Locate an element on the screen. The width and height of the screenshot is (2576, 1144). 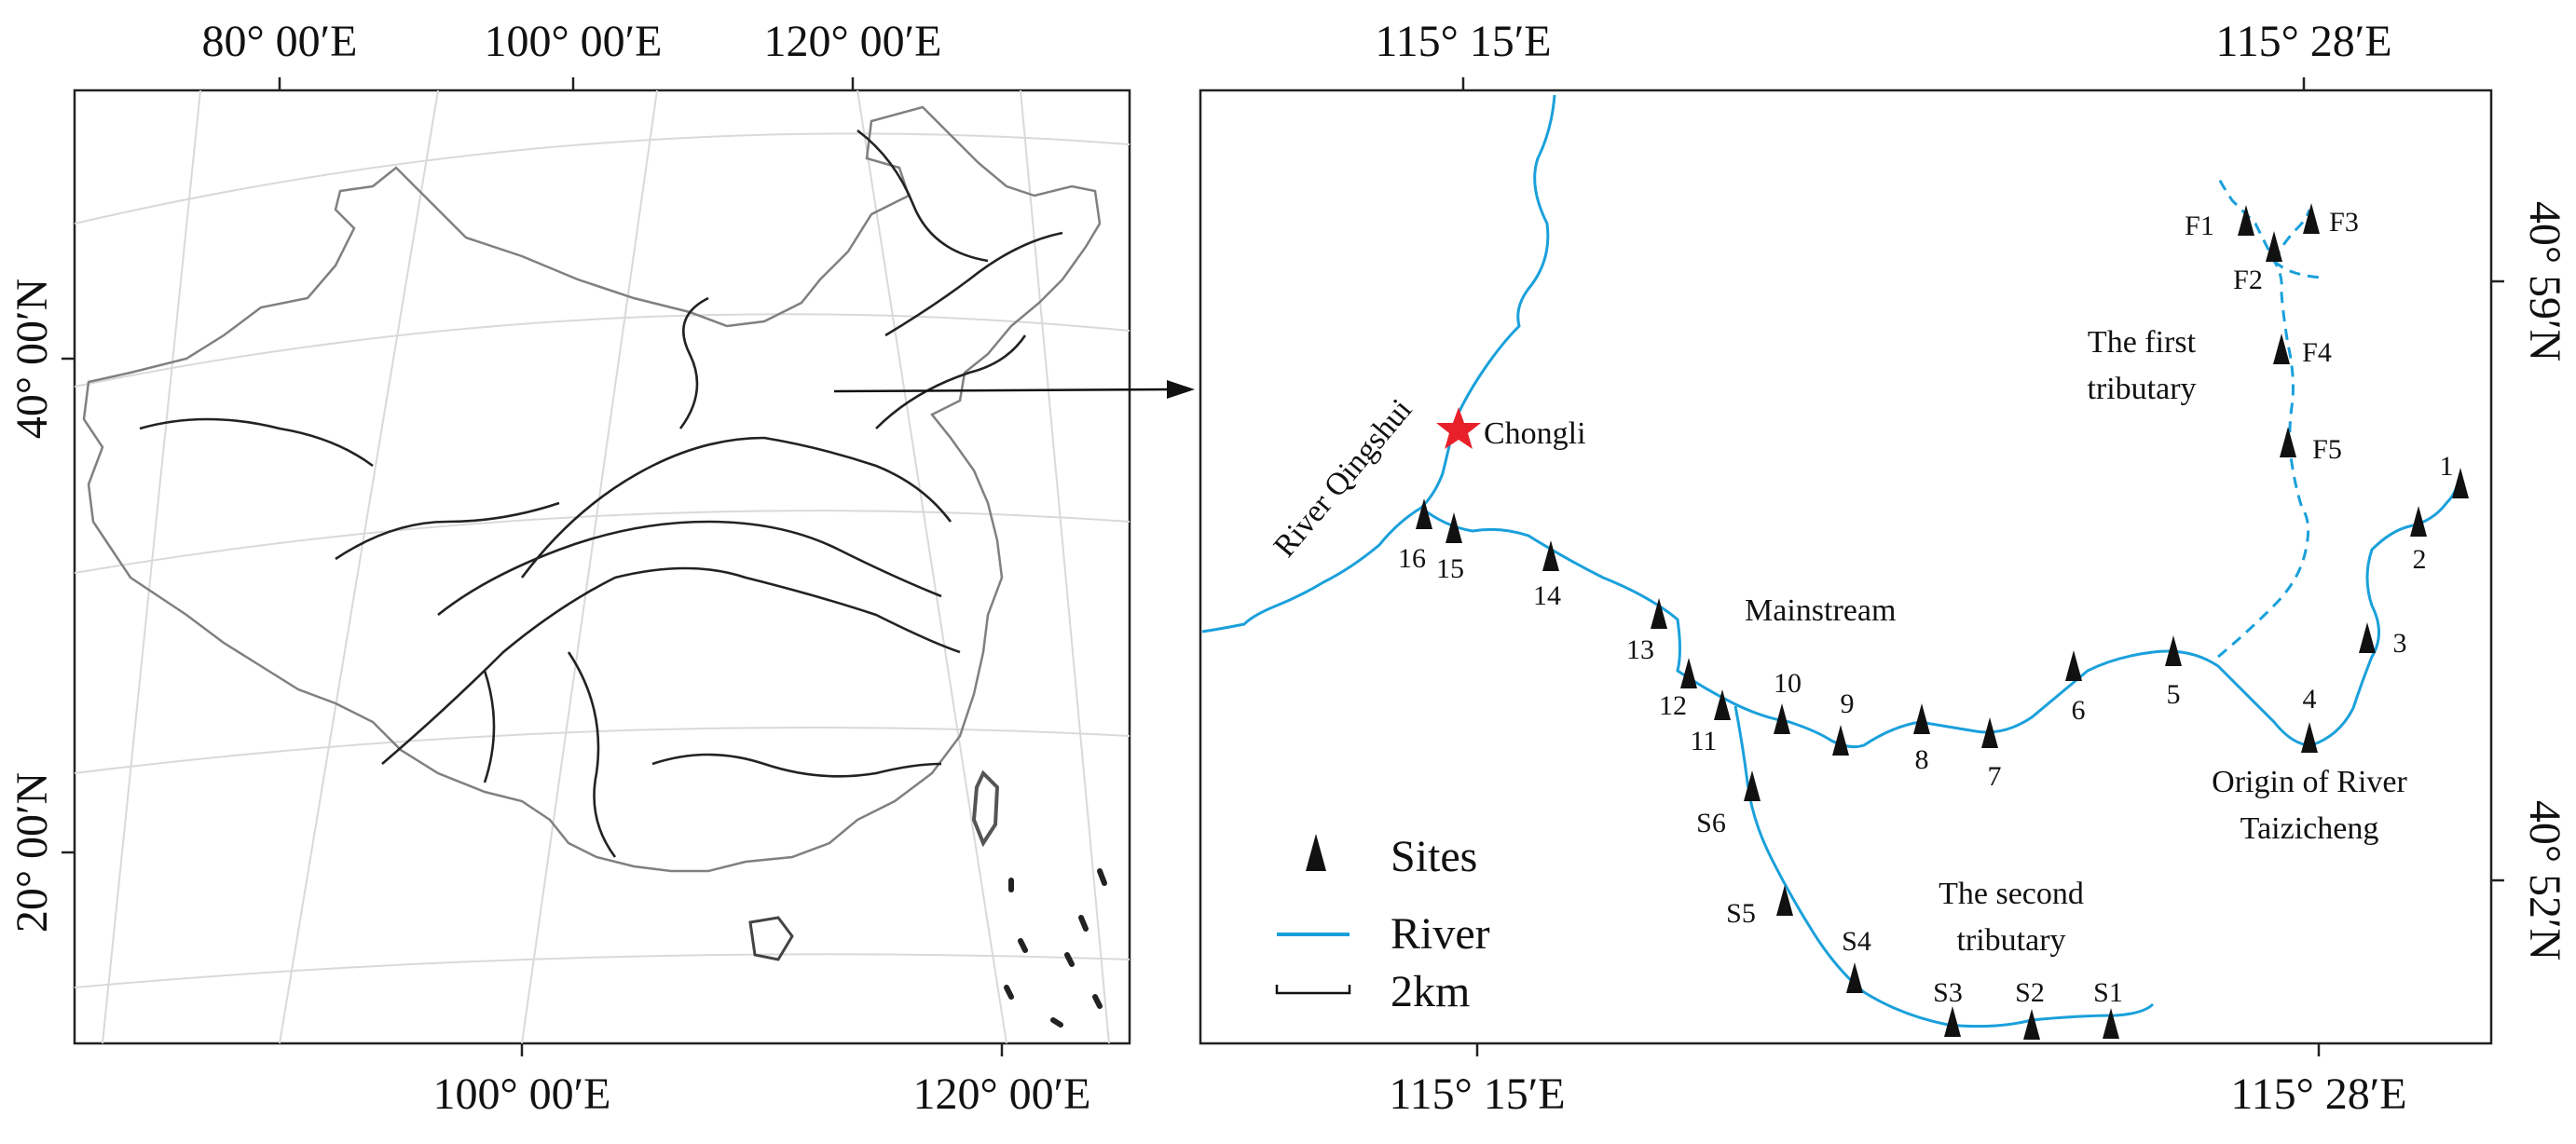
site-F3-label: F3 is located at coordinates (2344, 222).